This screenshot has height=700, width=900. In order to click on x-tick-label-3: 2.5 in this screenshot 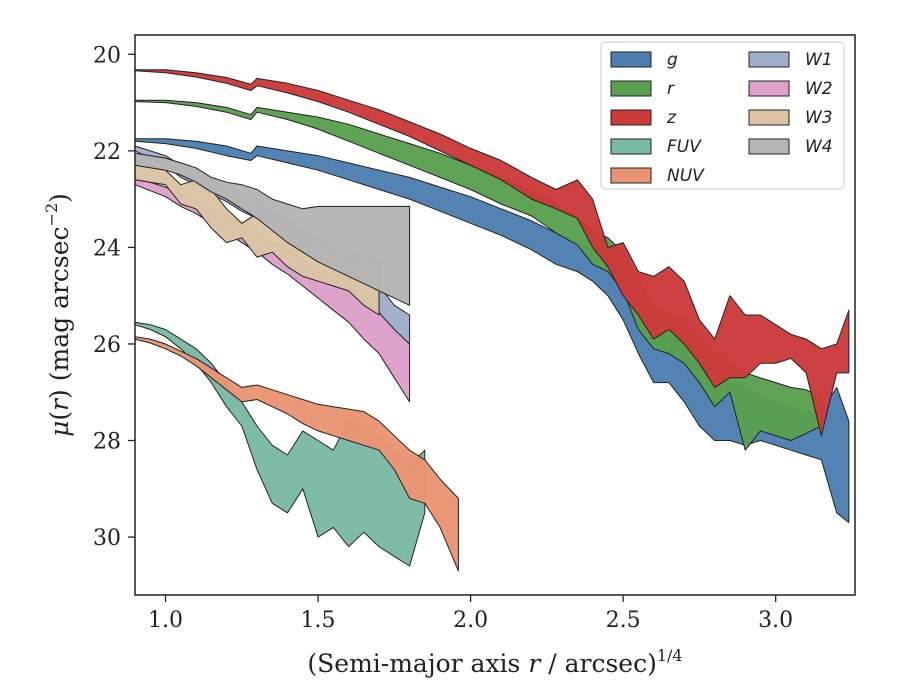, I will do `click(623, 620)`.